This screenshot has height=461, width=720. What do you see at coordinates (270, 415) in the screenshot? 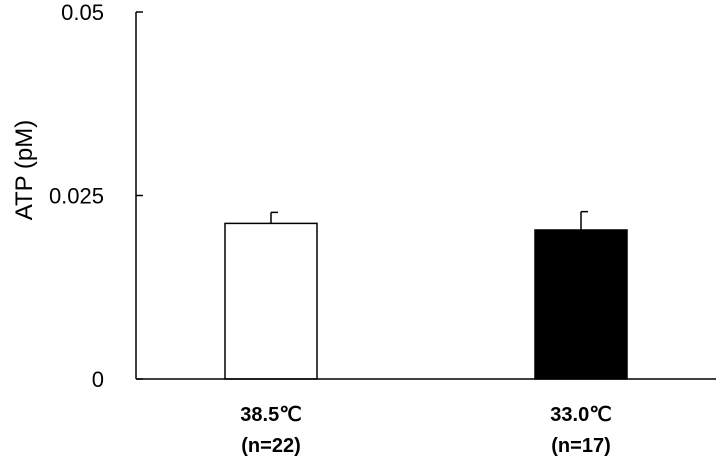
I see `category-label: 38.5℃` at bounding box center [270, 415].